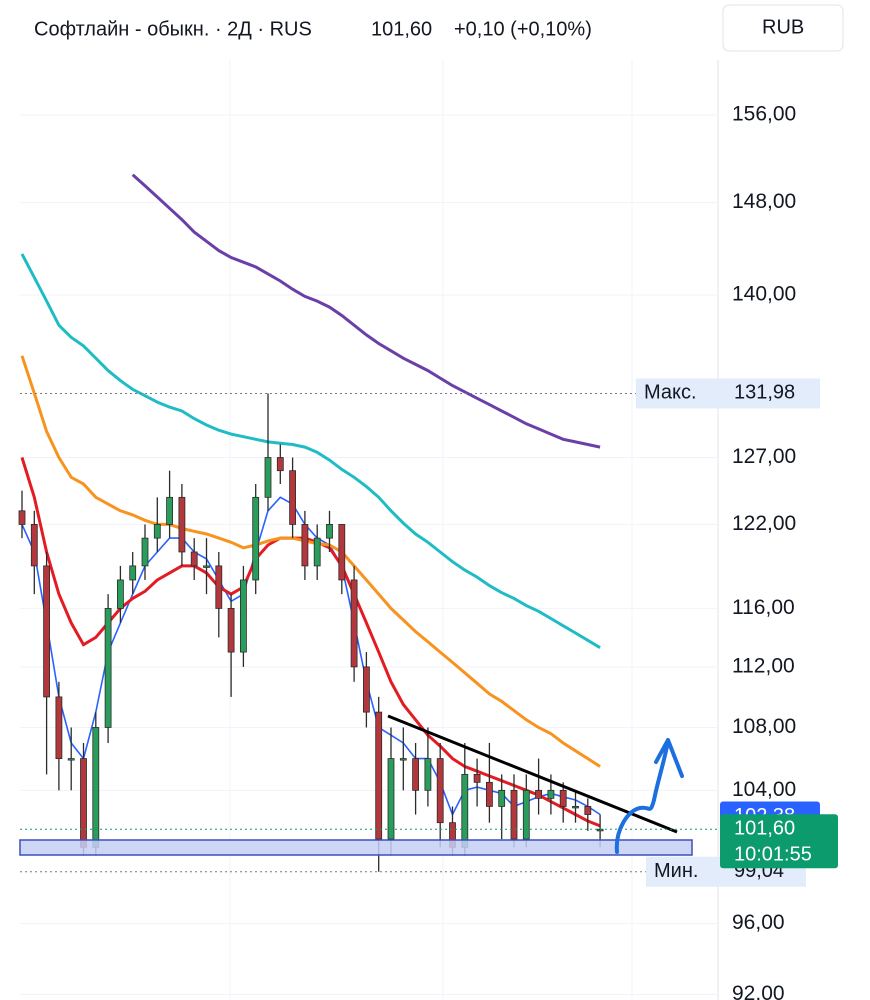 The image size is (870, 1000). What do you see at coordinates (763, 665) in the screenshot?
I see `y-tick-label: 112,00` at bounding box center [763, 665].